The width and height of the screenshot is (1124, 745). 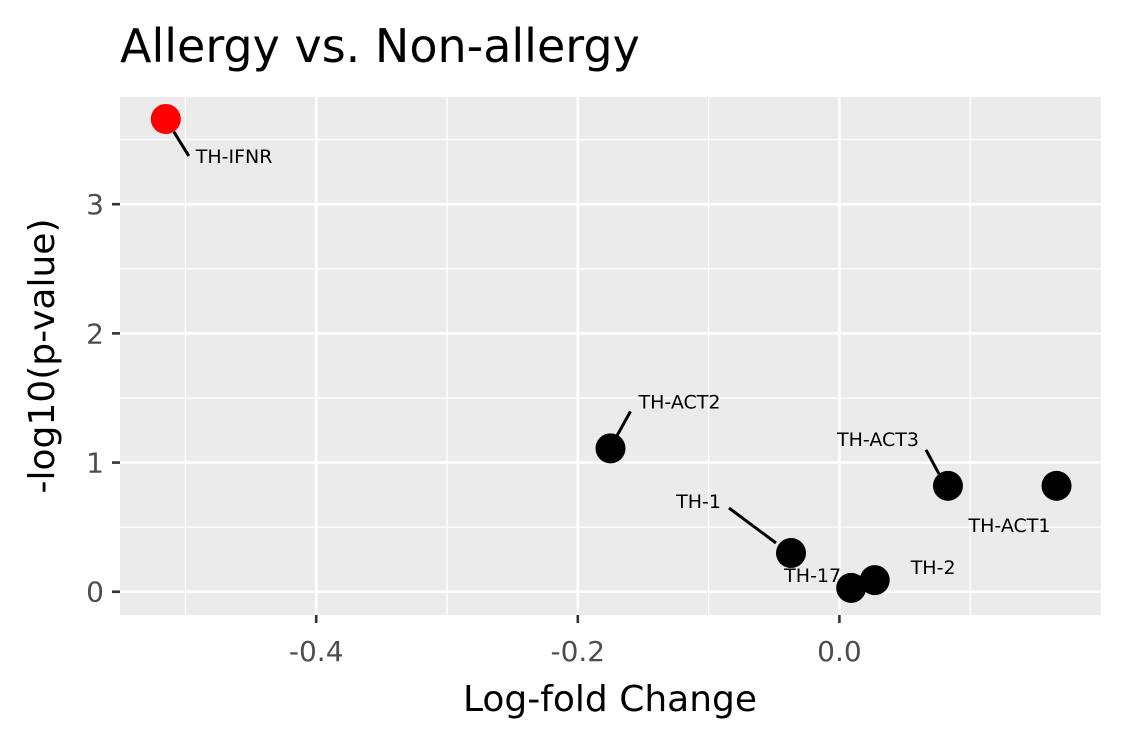 What do you see at coordinates (812, 576) in the screenshot?
I see `point-label: TH-17` at bounding box center [812, 576].